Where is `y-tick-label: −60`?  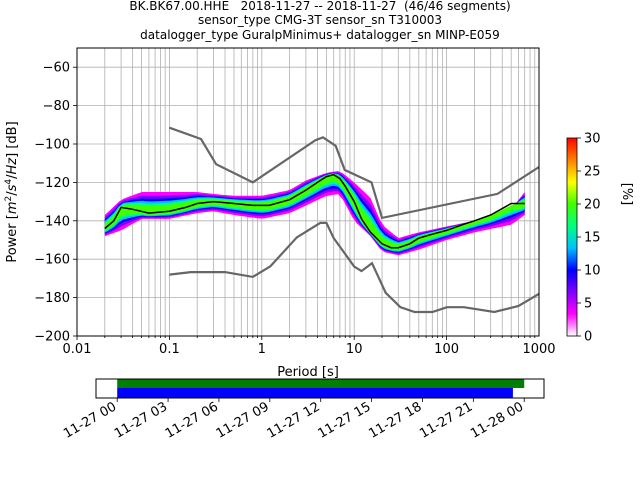
y-tick-label: −60 is located at coordinates (56, 68).